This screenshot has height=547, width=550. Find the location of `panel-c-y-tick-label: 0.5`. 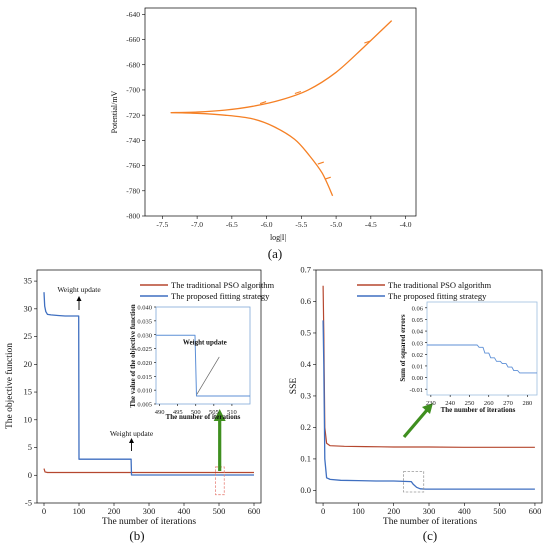

panel-c-y-tick-label: 0.5 is located at coordinates (305, 333).